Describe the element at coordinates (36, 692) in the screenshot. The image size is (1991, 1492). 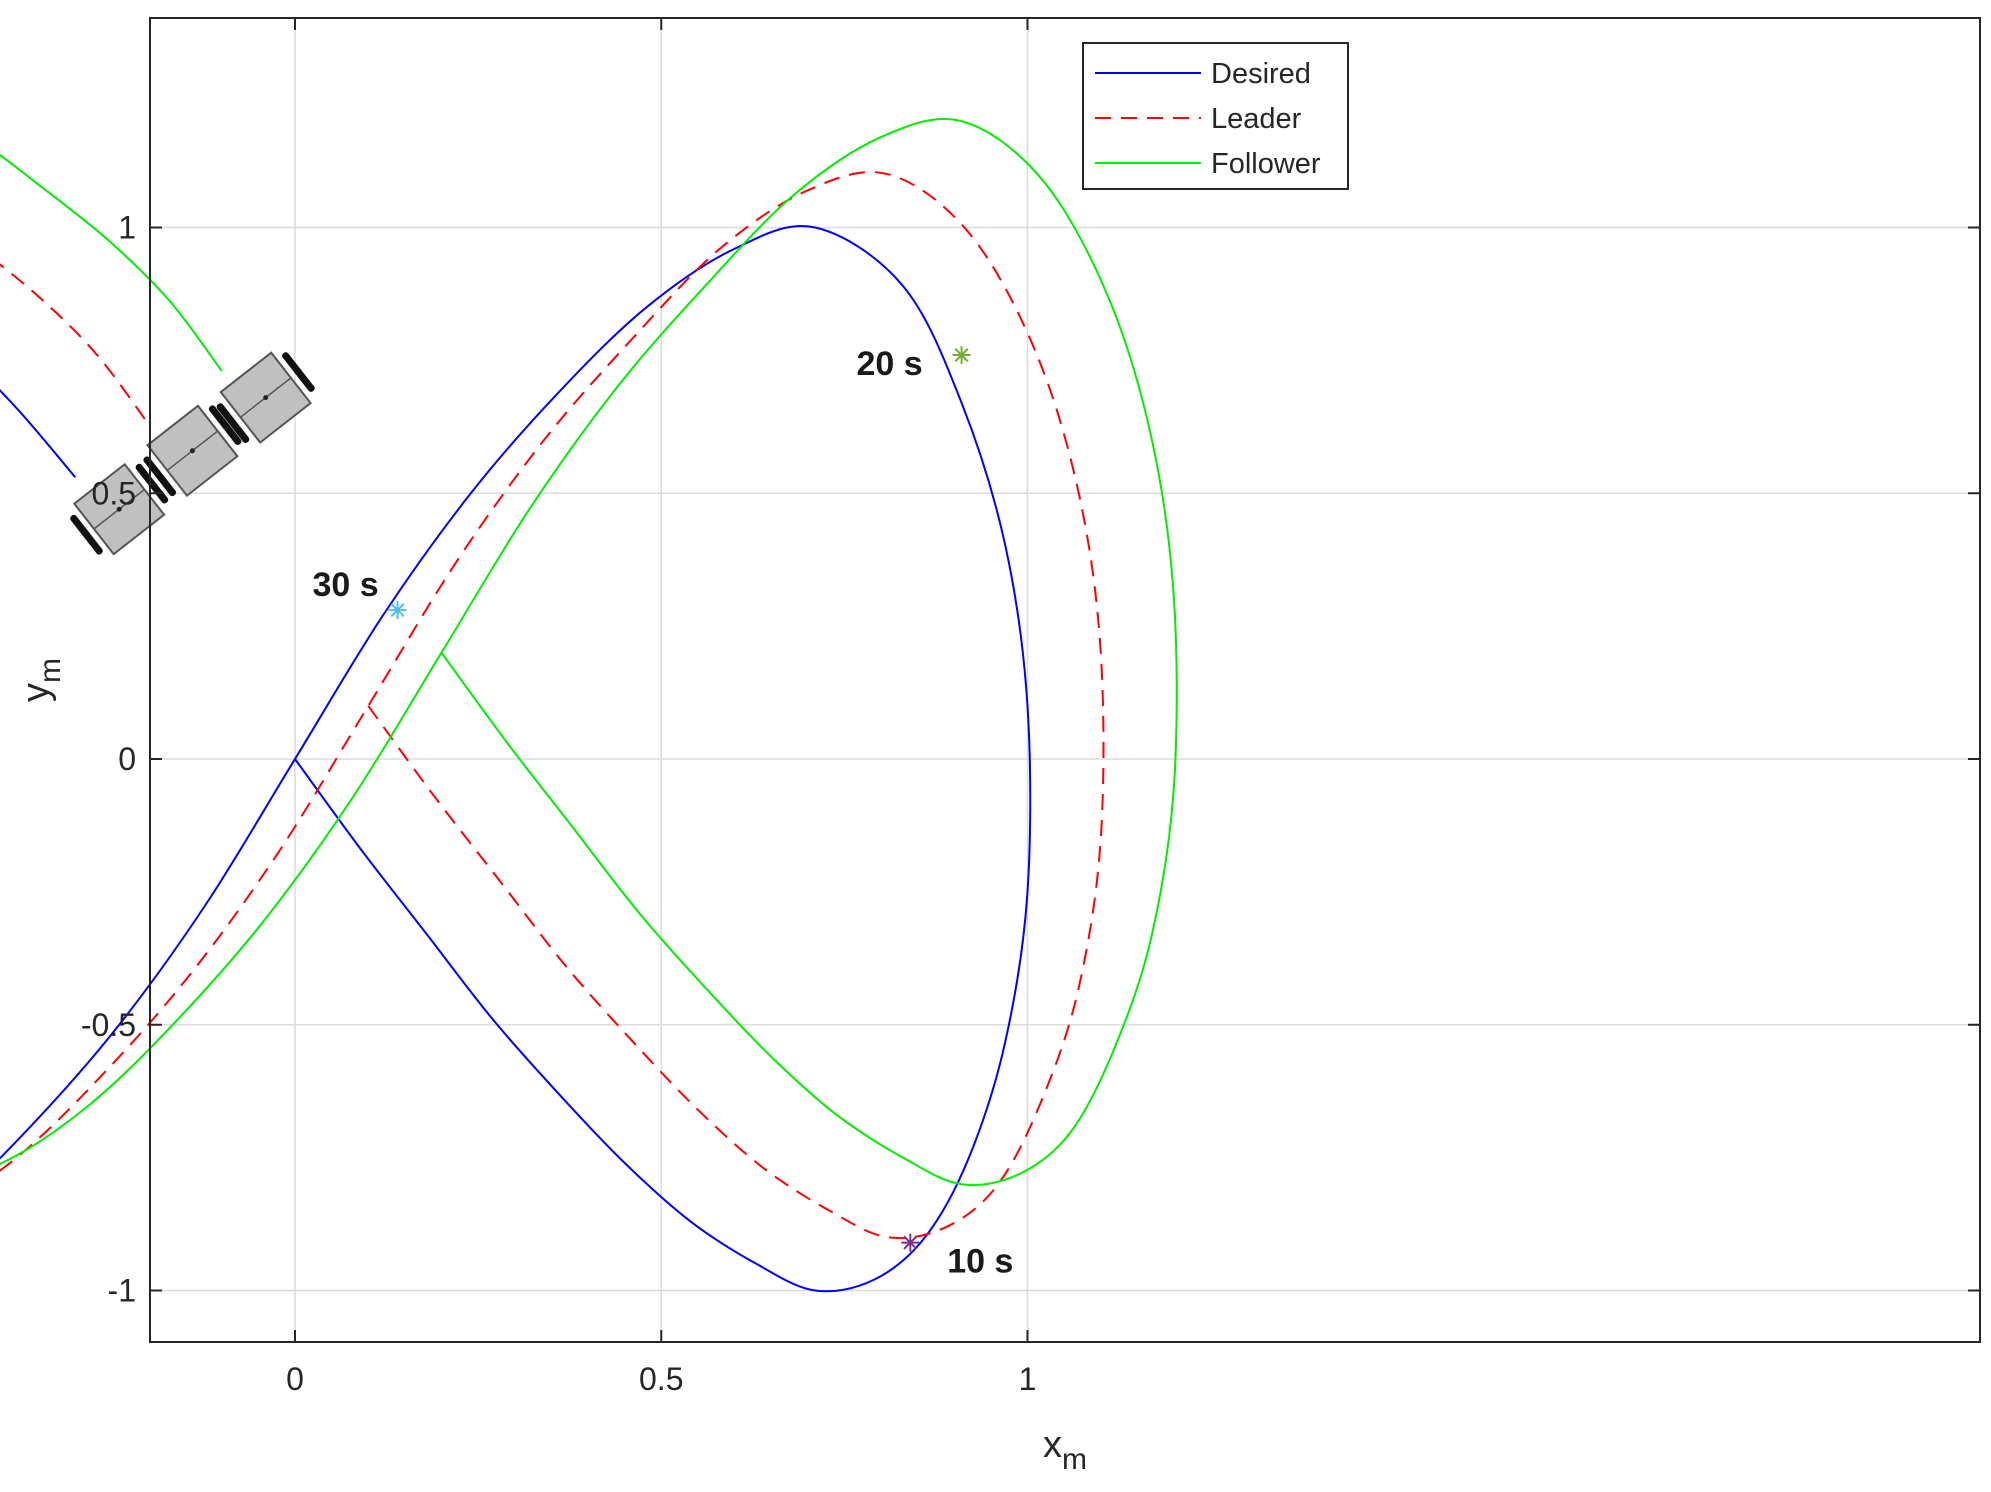
I see `y-axis-label-main: y` at that location.